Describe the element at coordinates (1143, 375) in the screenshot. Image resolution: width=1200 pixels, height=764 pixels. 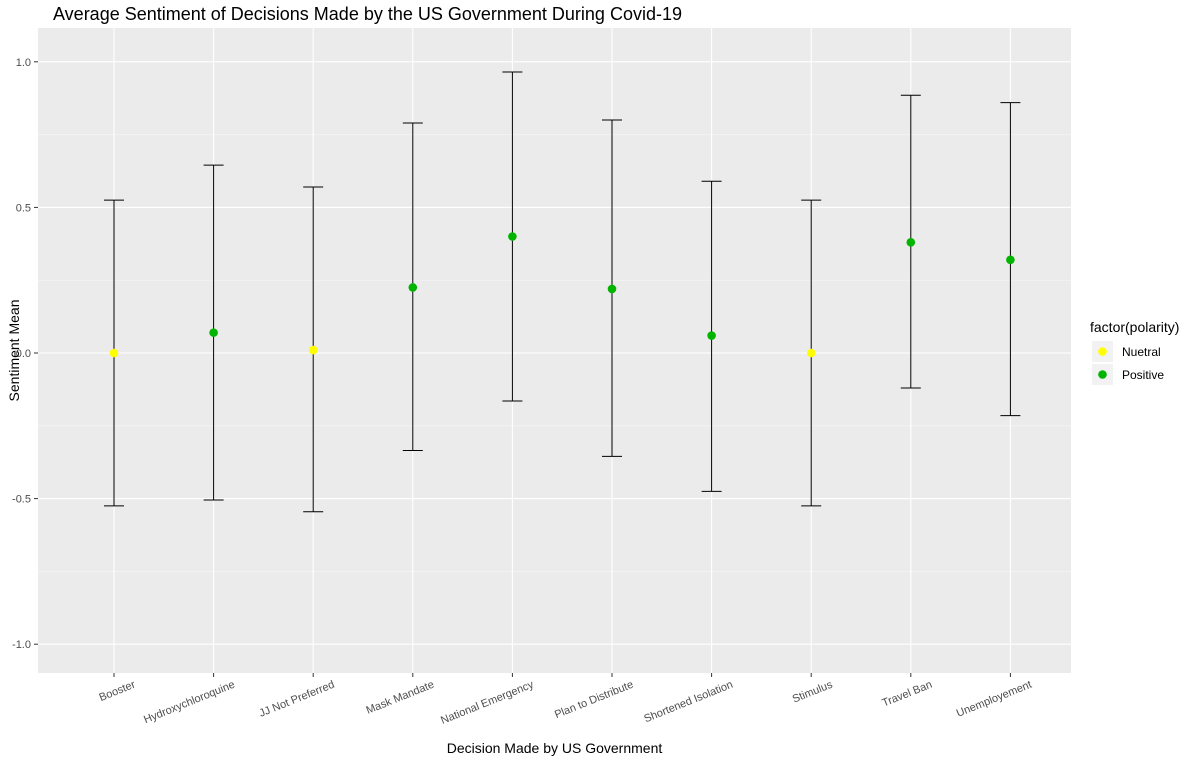
I see `legend-label: Positive` at that location.